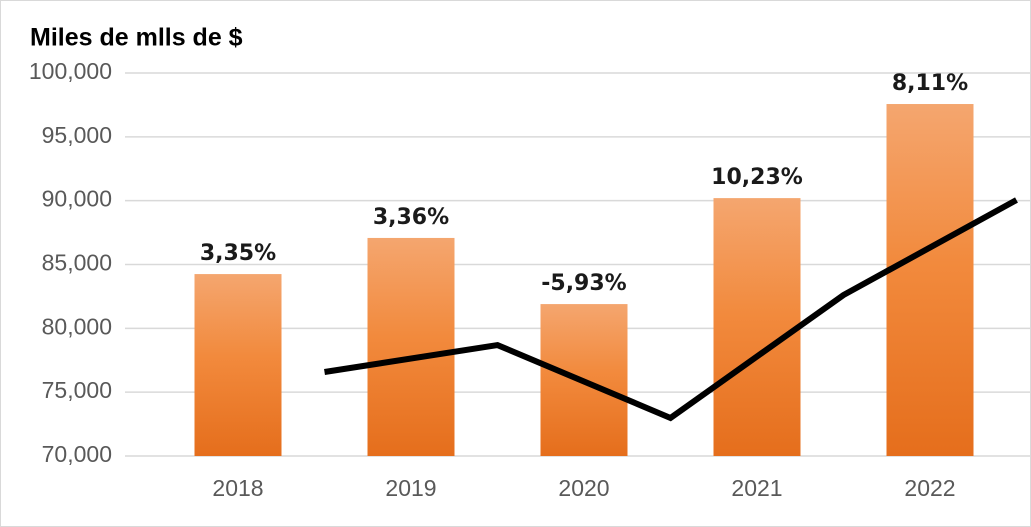  I want to click on x-tick-label: 2021, so click(756, 488).